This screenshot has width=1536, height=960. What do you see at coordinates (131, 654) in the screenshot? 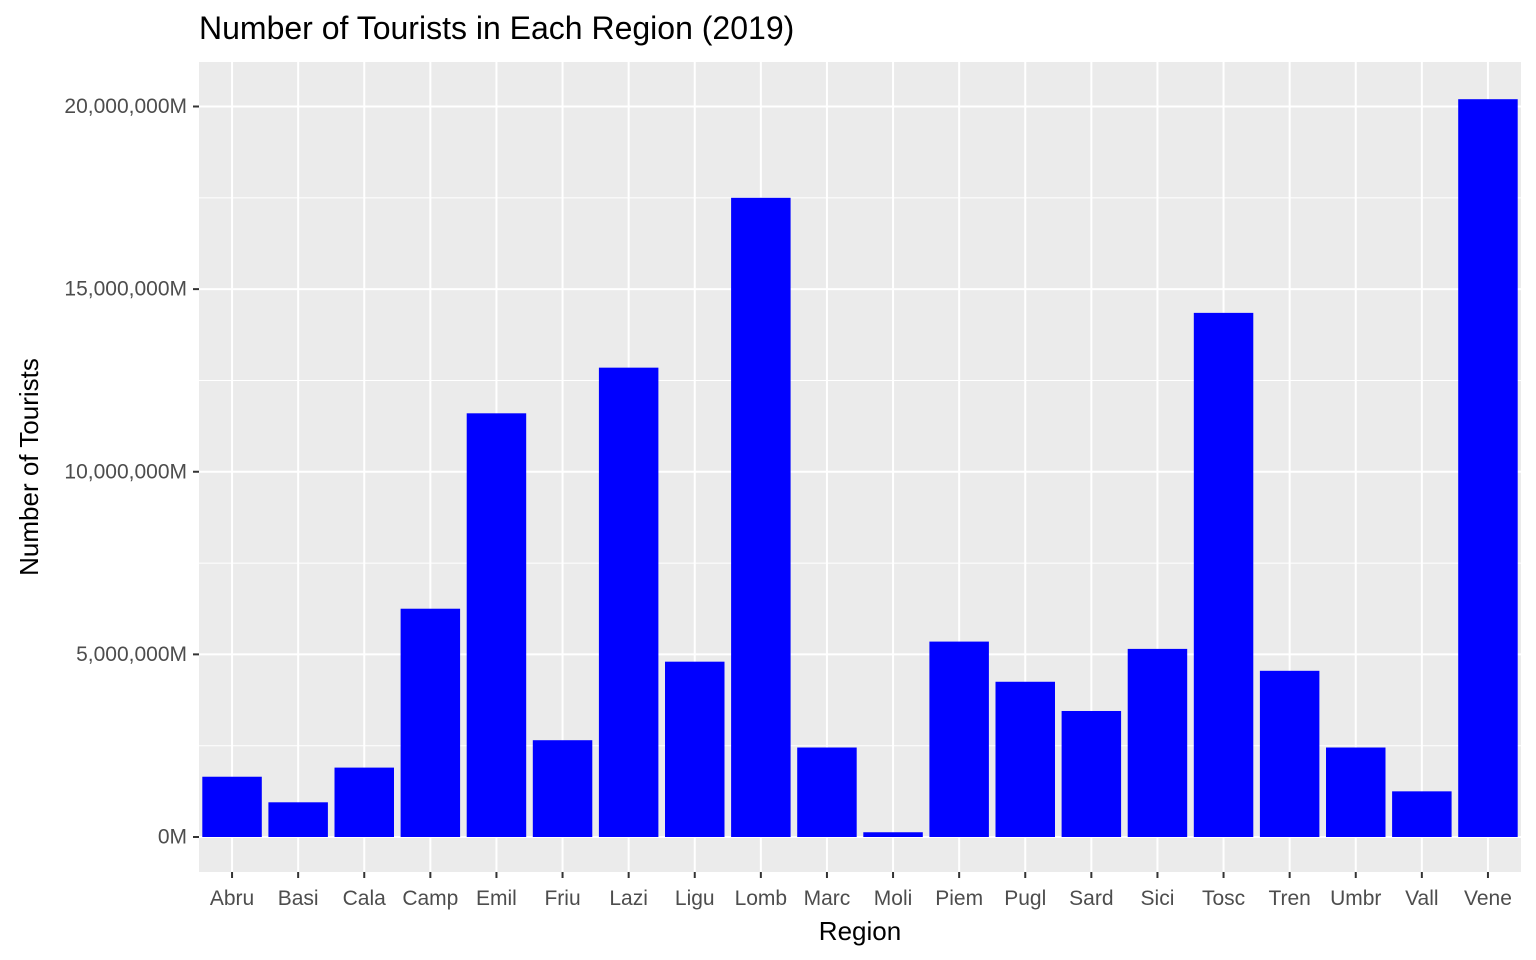
I see `y-tick-label: 5,000,000M` at bounding box center [131, 654].